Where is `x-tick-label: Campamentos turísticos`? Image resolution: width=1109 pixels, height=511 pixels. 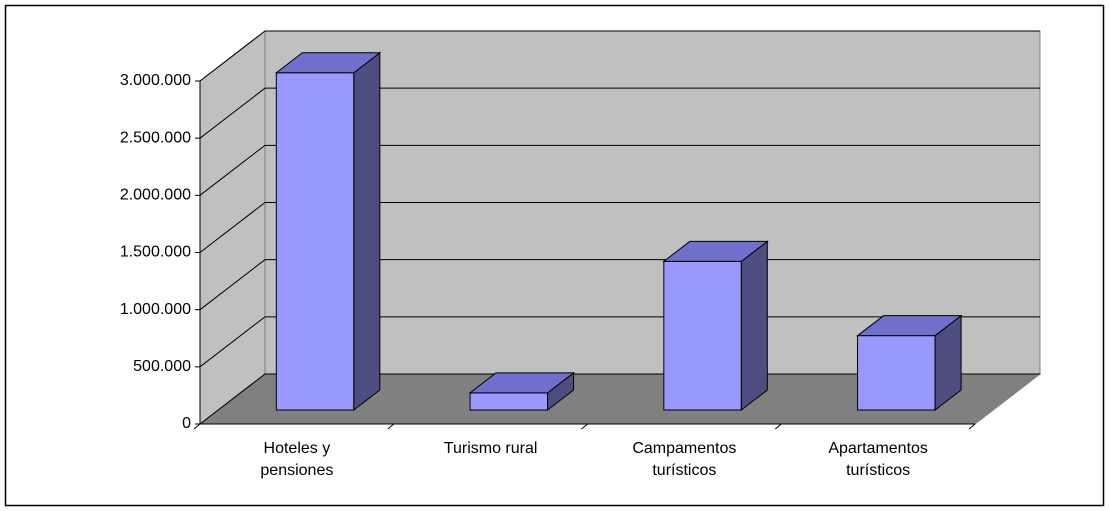
x-tick-label: Campamentos turísticos is located at coordinates (684, 459).